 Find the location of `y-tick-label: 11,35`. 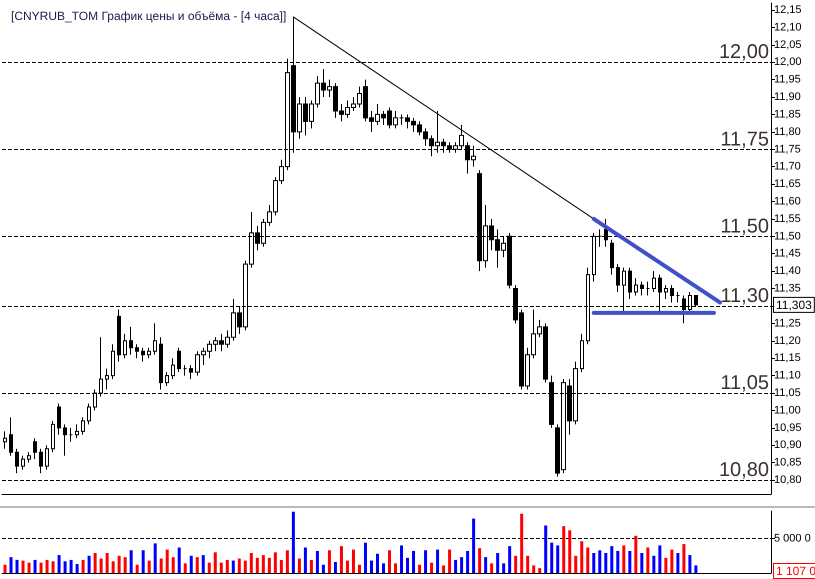

y-tick-label: 11,35 is located at coordinates (787, 288).